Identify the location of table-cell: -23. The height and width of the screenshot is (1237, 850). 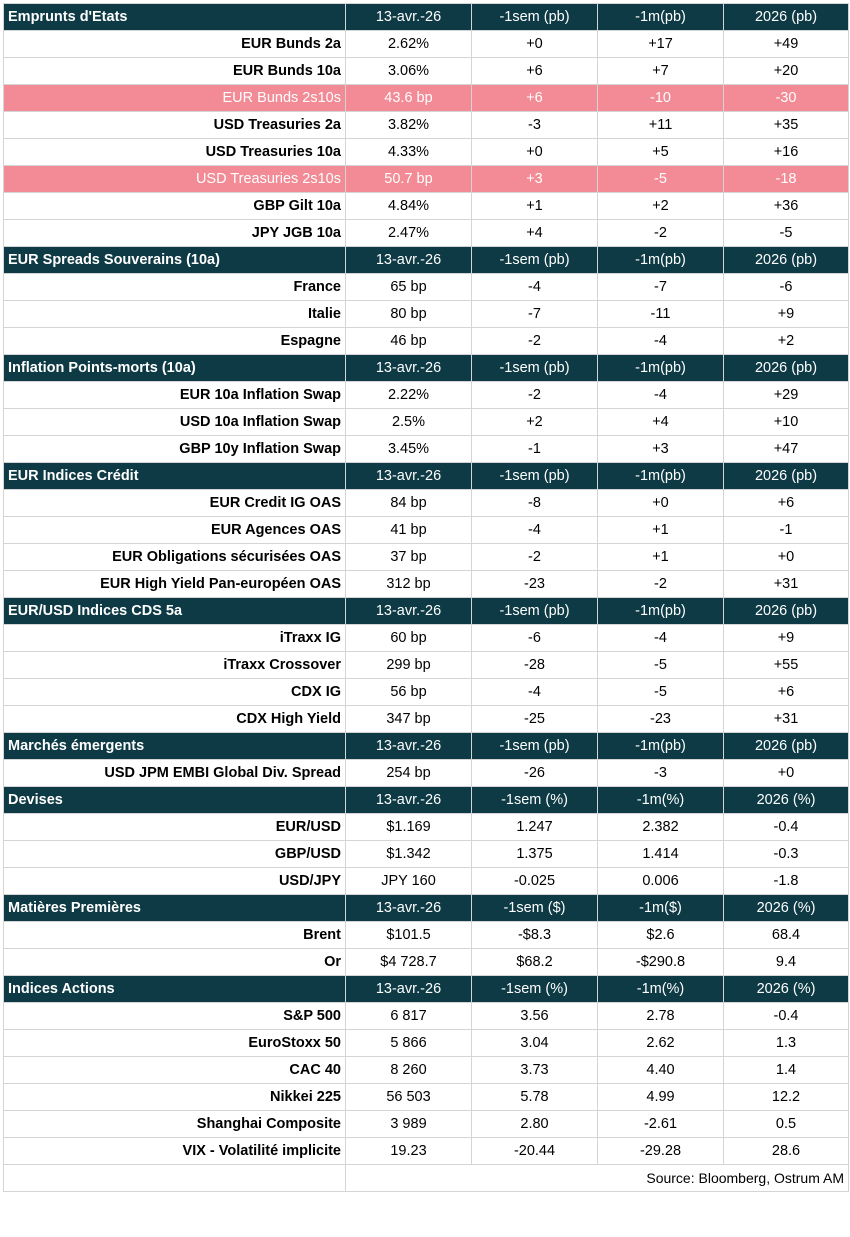
(660, 719).